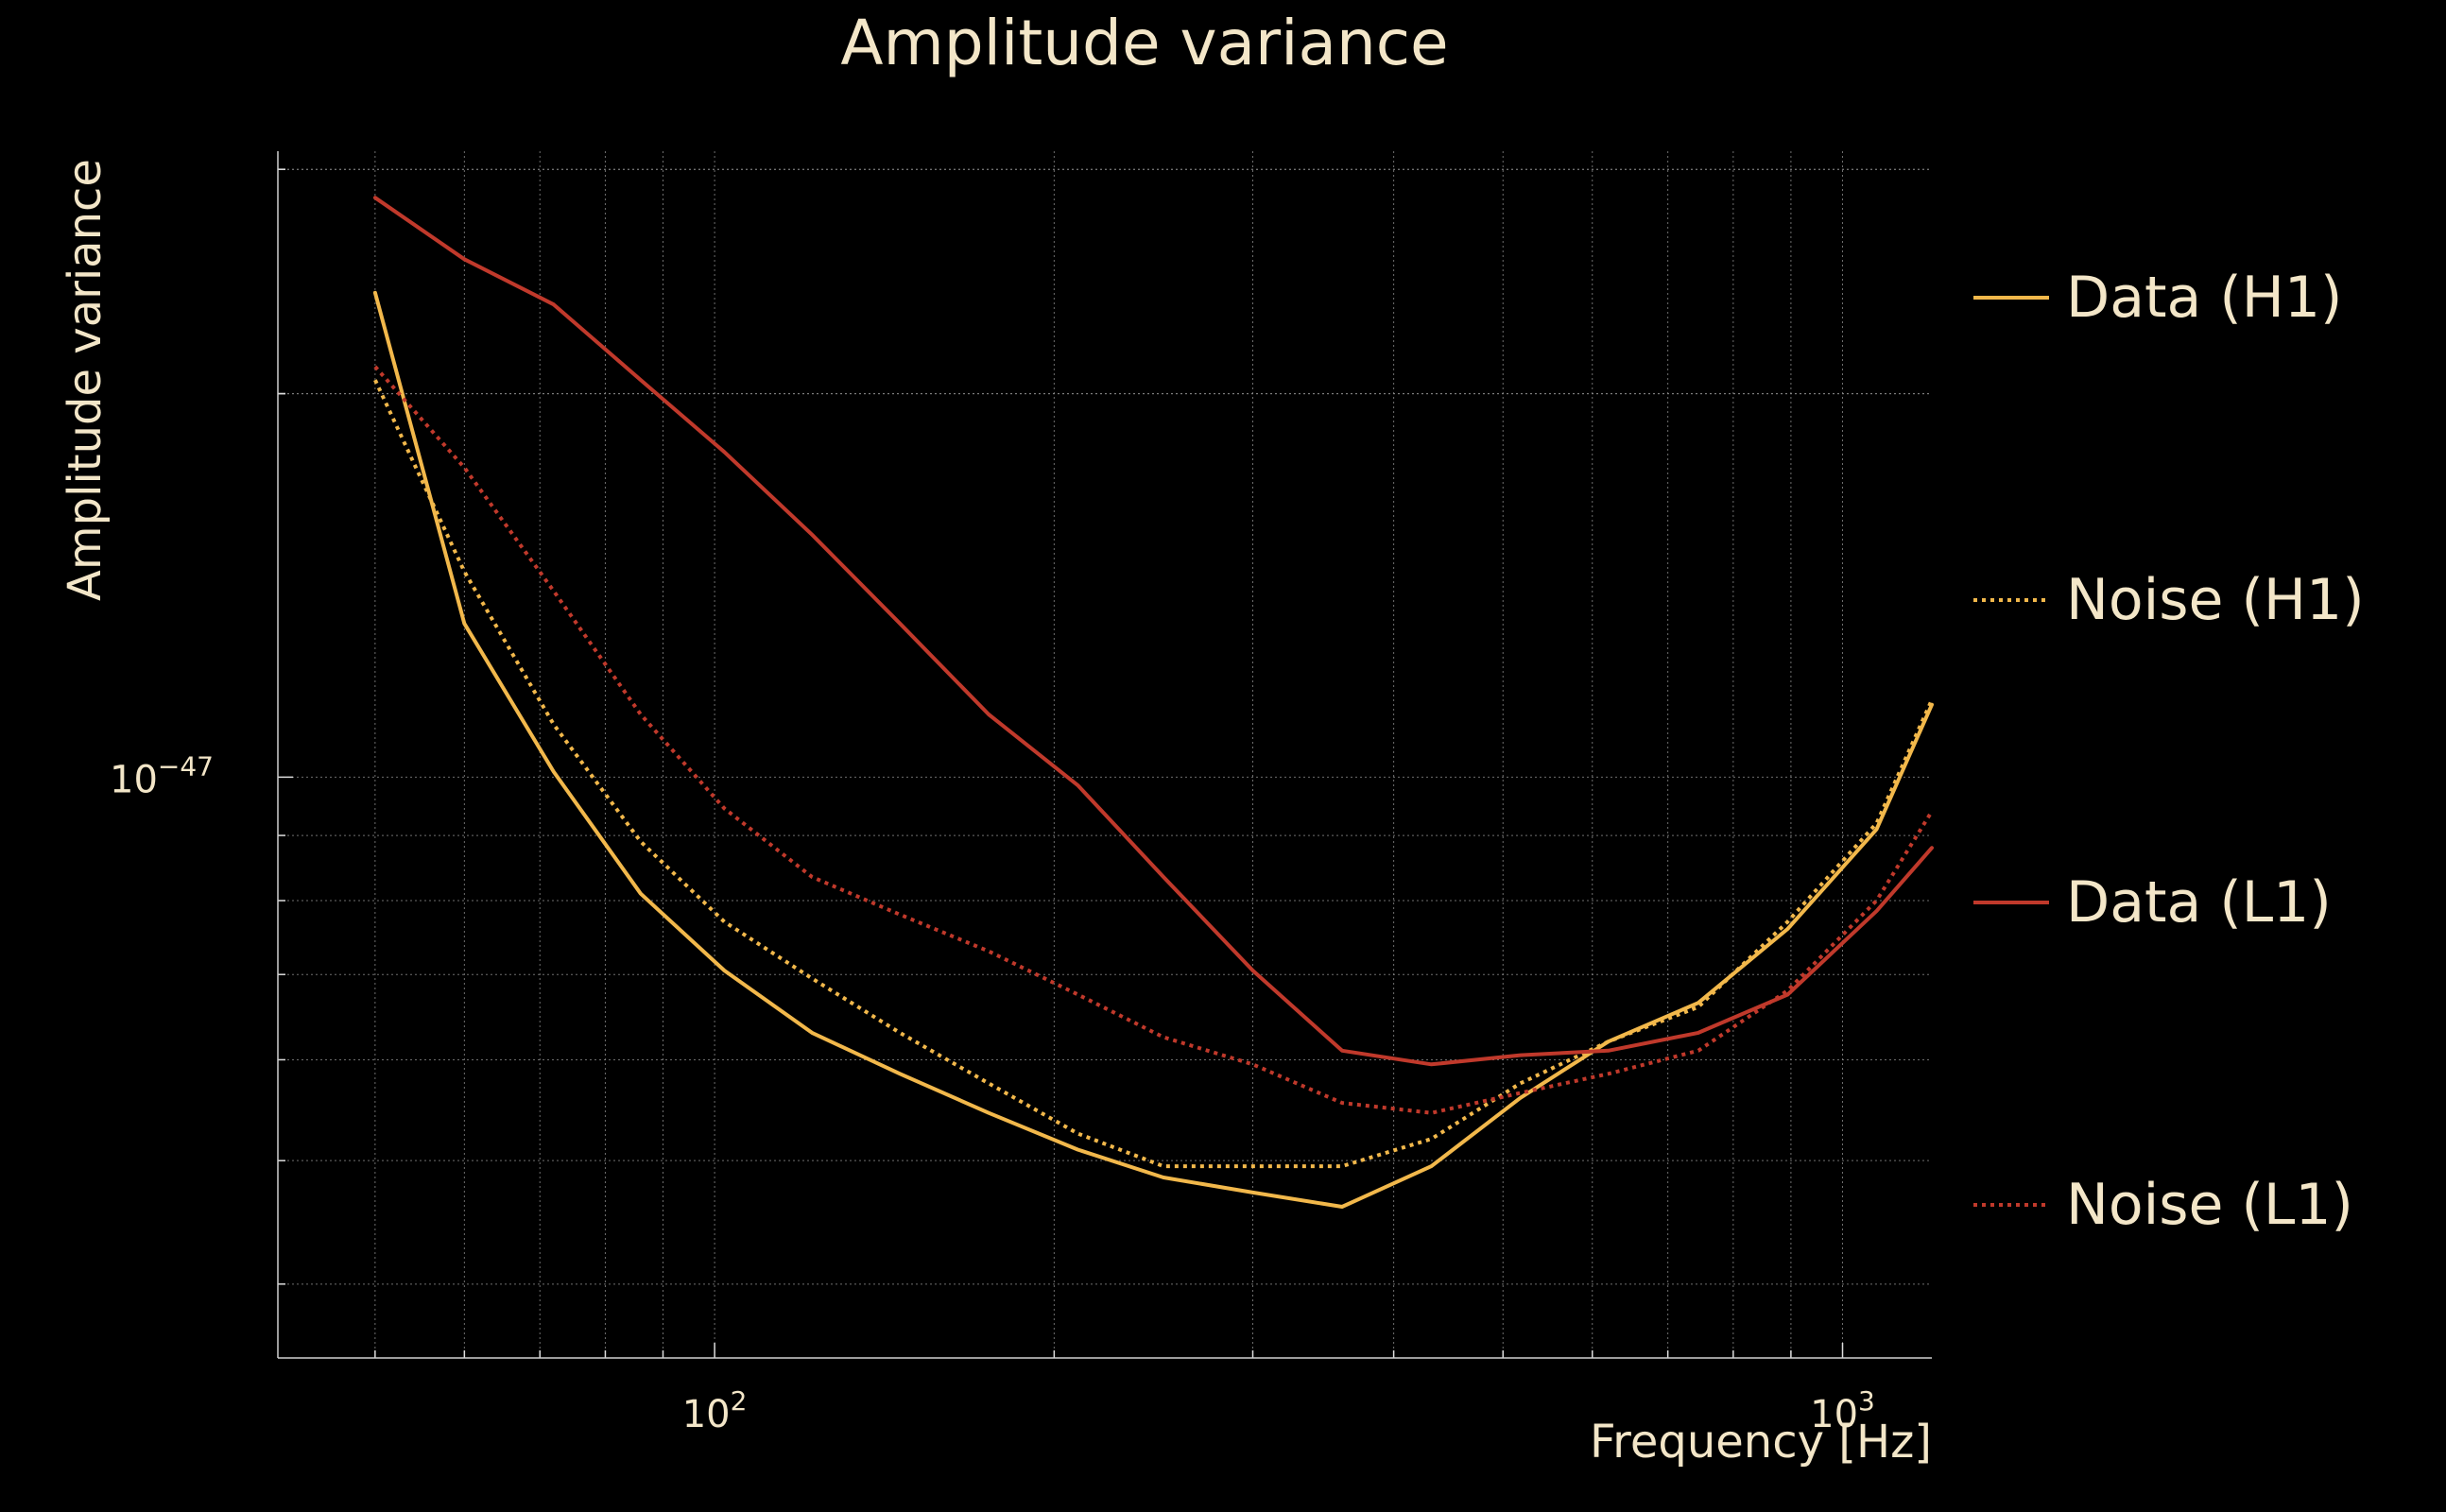 The image size is (2446, 1512). Describe the element at coordinates (1866, 1401) in the screenshot. I see `x-tick-exponent: 3` at that location.